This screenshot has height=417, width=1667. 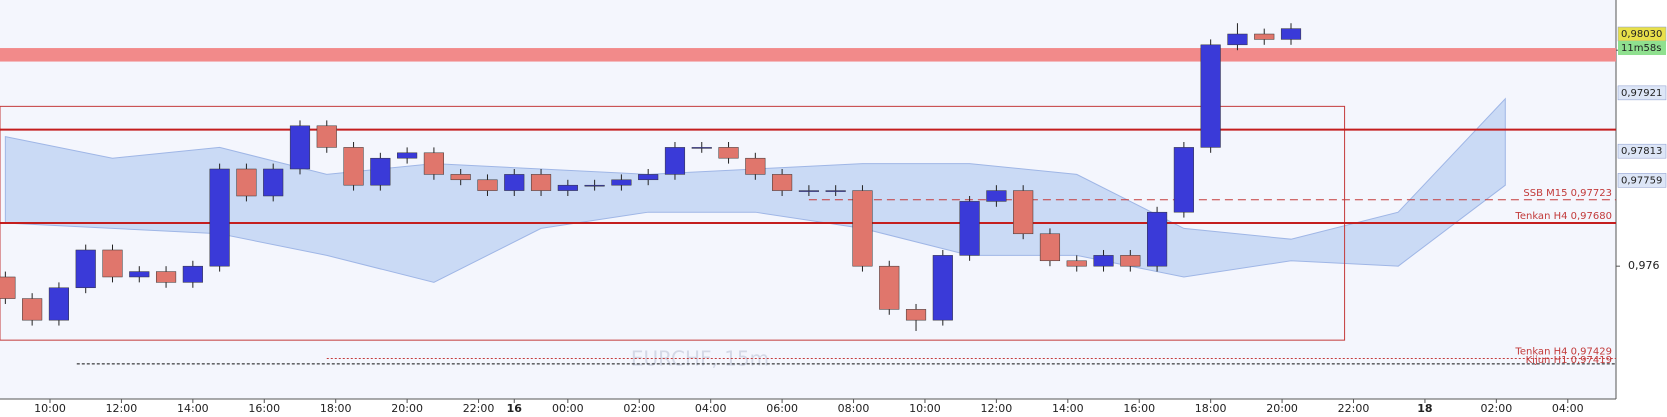 I want to click on timer-label: 11m58s, so click(x=1641, y=48).